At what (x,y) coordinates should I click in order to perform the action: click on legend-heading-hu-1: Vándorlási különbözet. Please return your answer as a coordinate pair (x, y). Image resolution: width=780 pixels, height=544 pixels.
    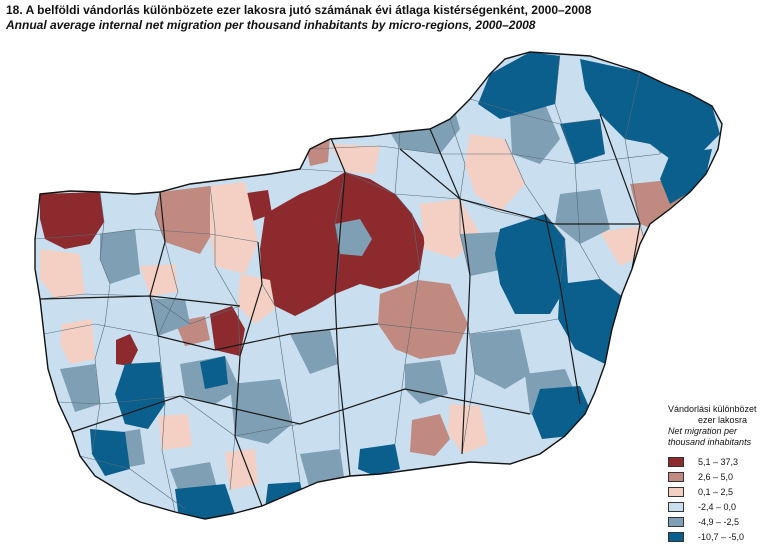
    Looking at the image, I should click on (712, 409).